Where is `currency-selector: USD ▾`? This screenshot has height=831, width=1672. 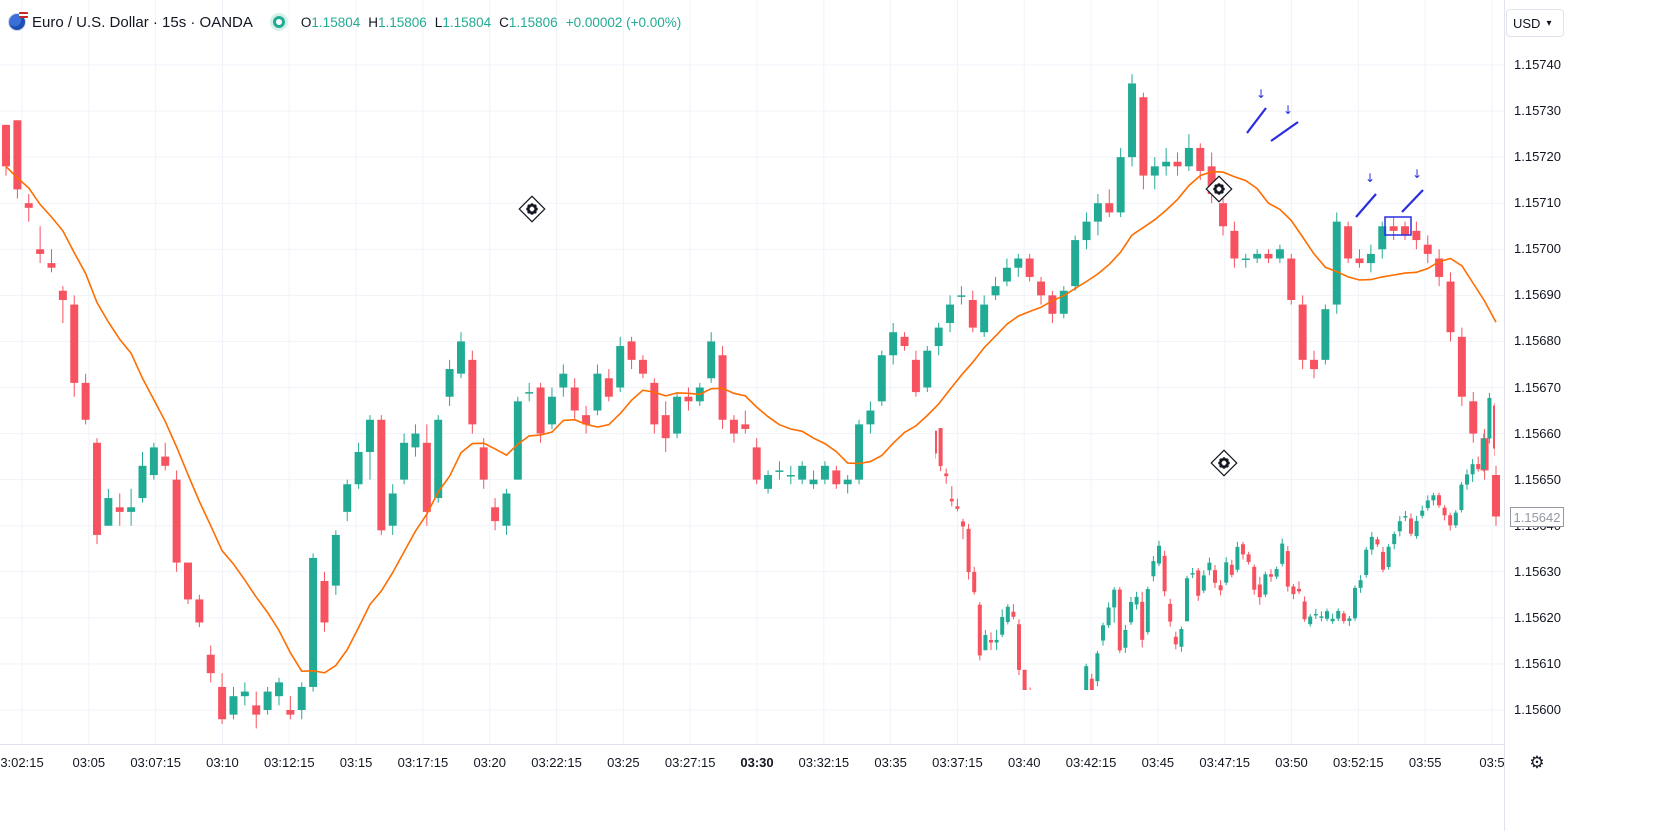
currency-selector: USD ▾ is located at coordinates (1535, 23).